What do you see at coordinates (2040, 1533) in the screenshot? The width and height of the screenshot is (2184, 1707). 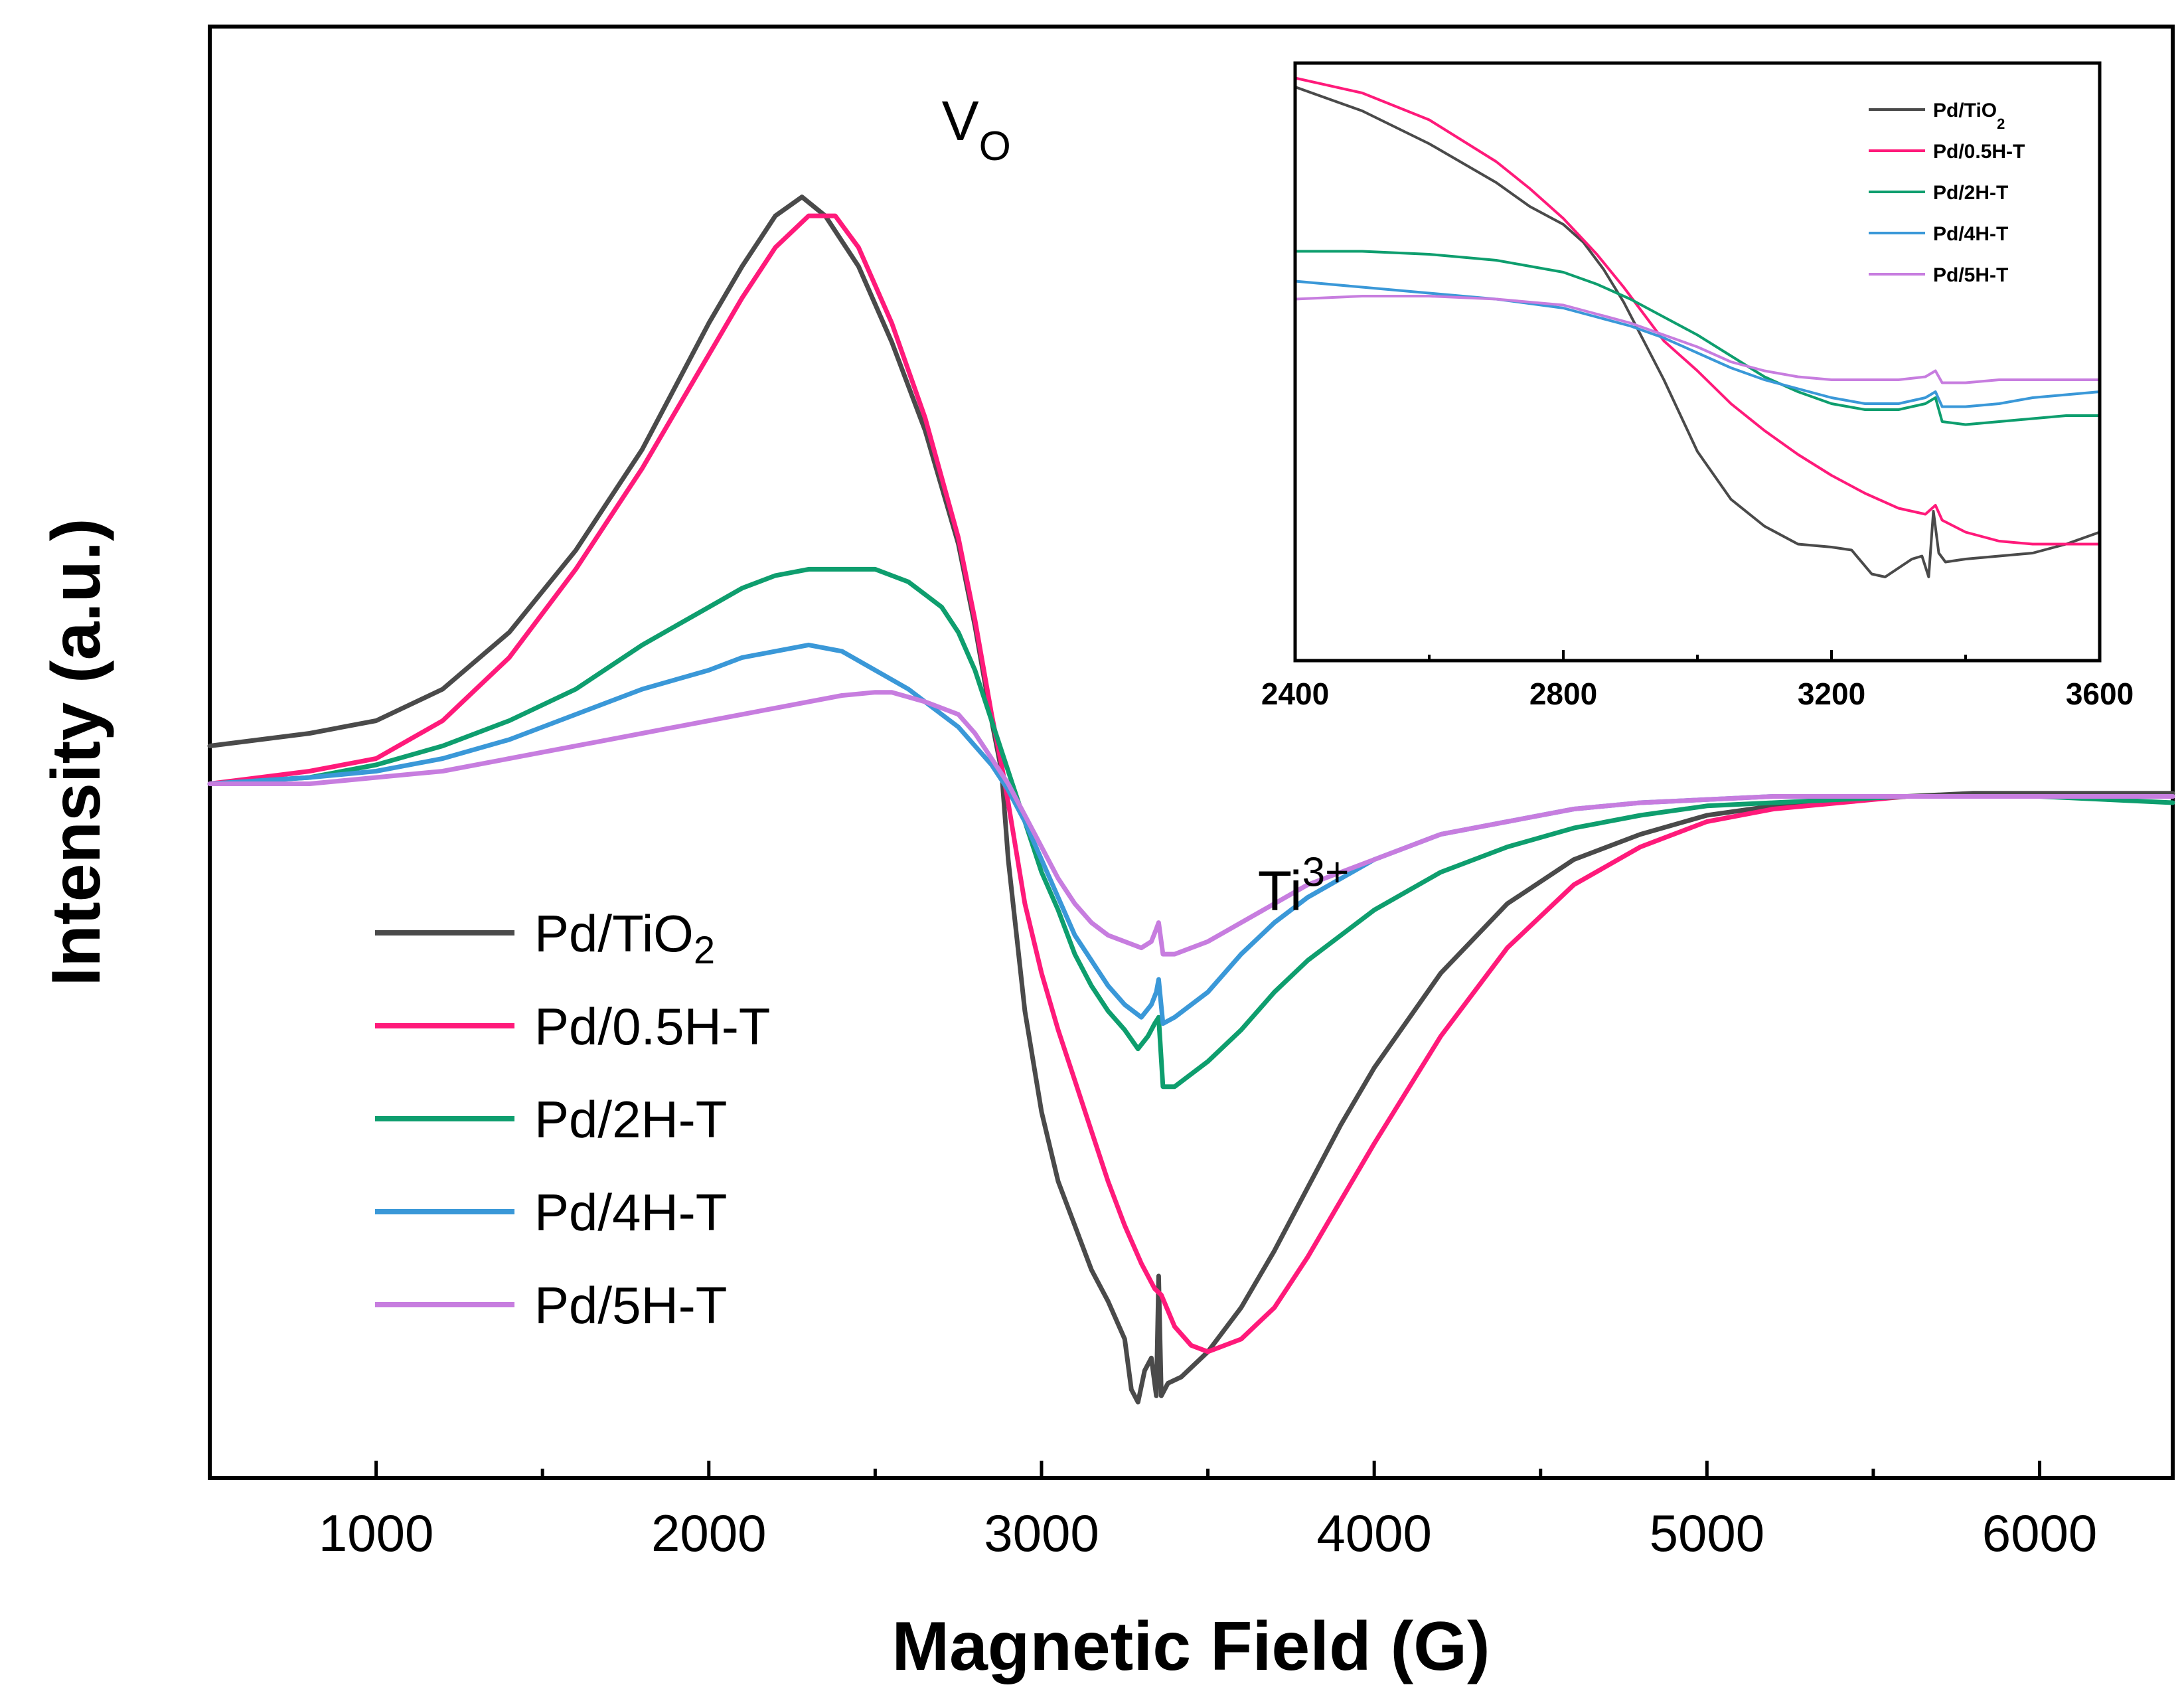 I see `x-tick-label: 6000` at bounding box center [2040, 1533].